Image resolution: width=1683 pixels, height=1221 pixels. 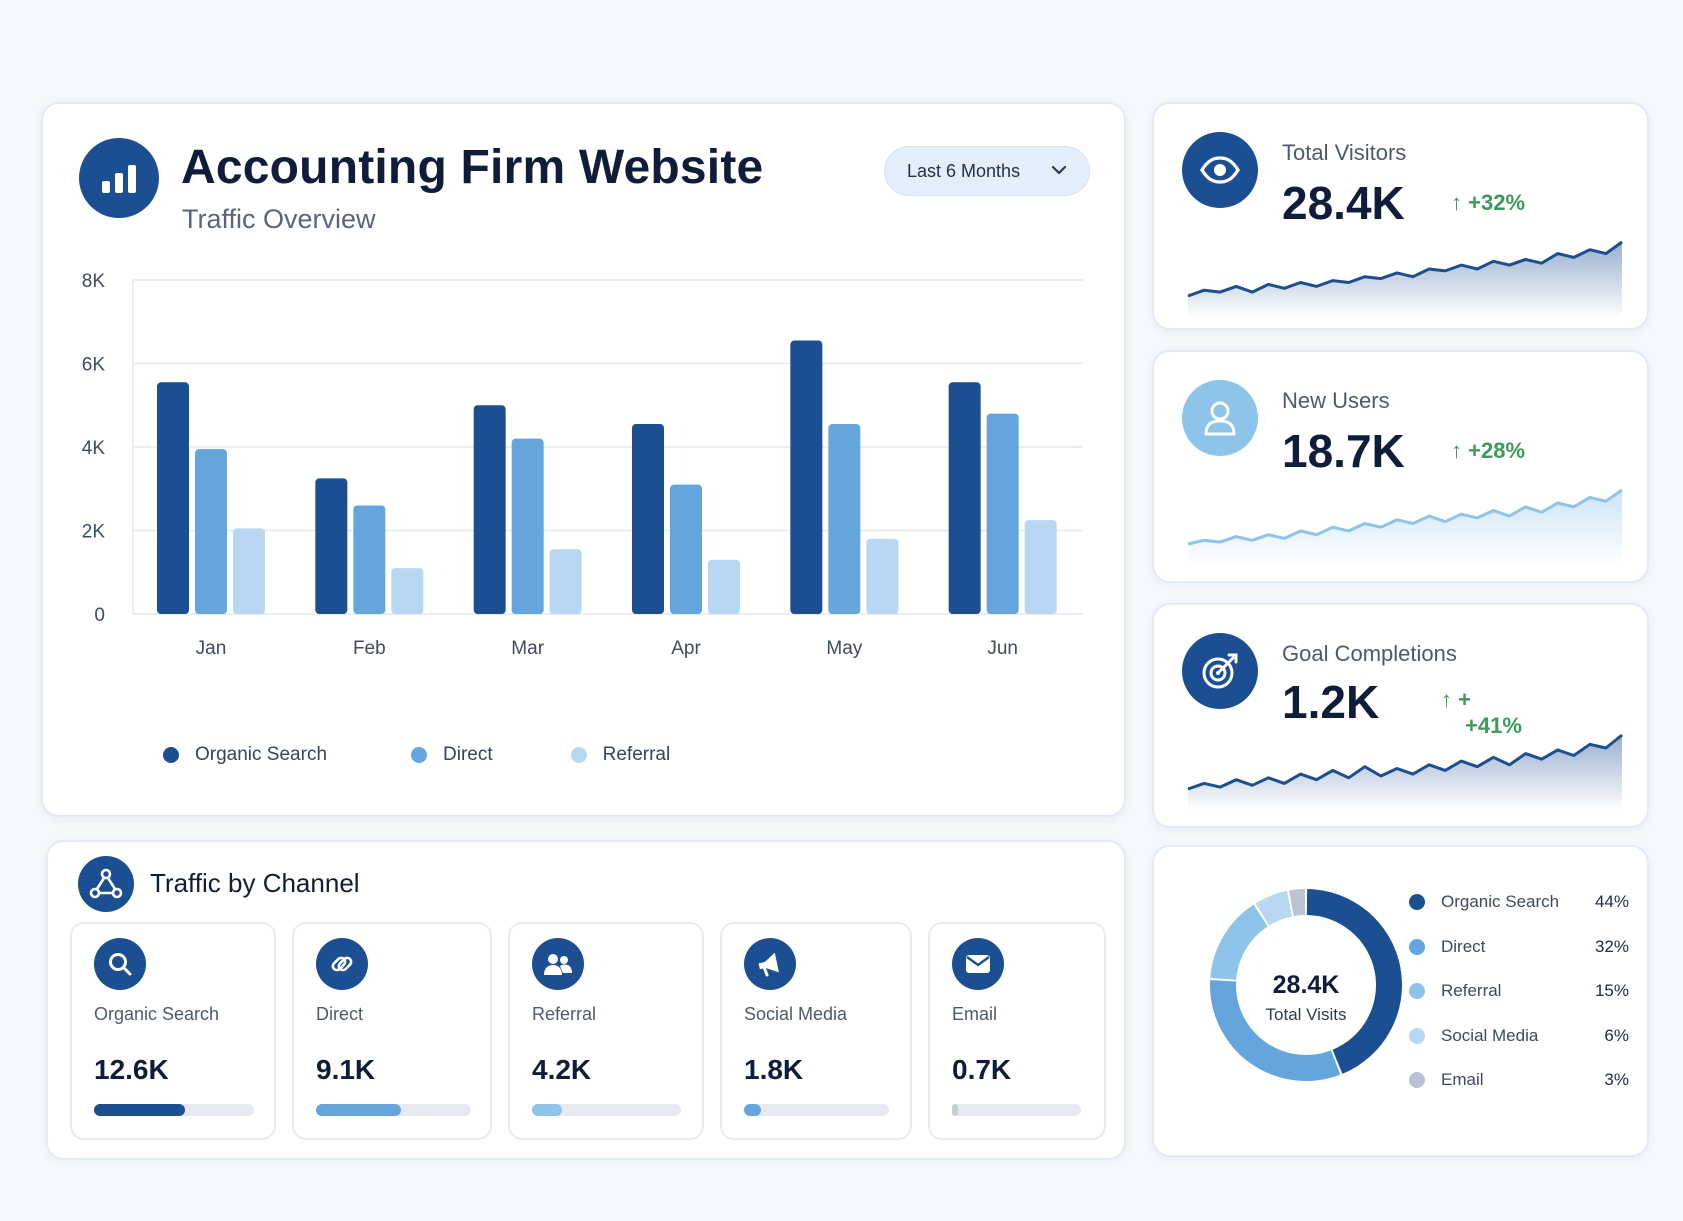 What do you see at coordinates (1490, 1035) in the screenshot?
I see `donut-legend-label: Social Media` at bounding box center [1490, 1035].